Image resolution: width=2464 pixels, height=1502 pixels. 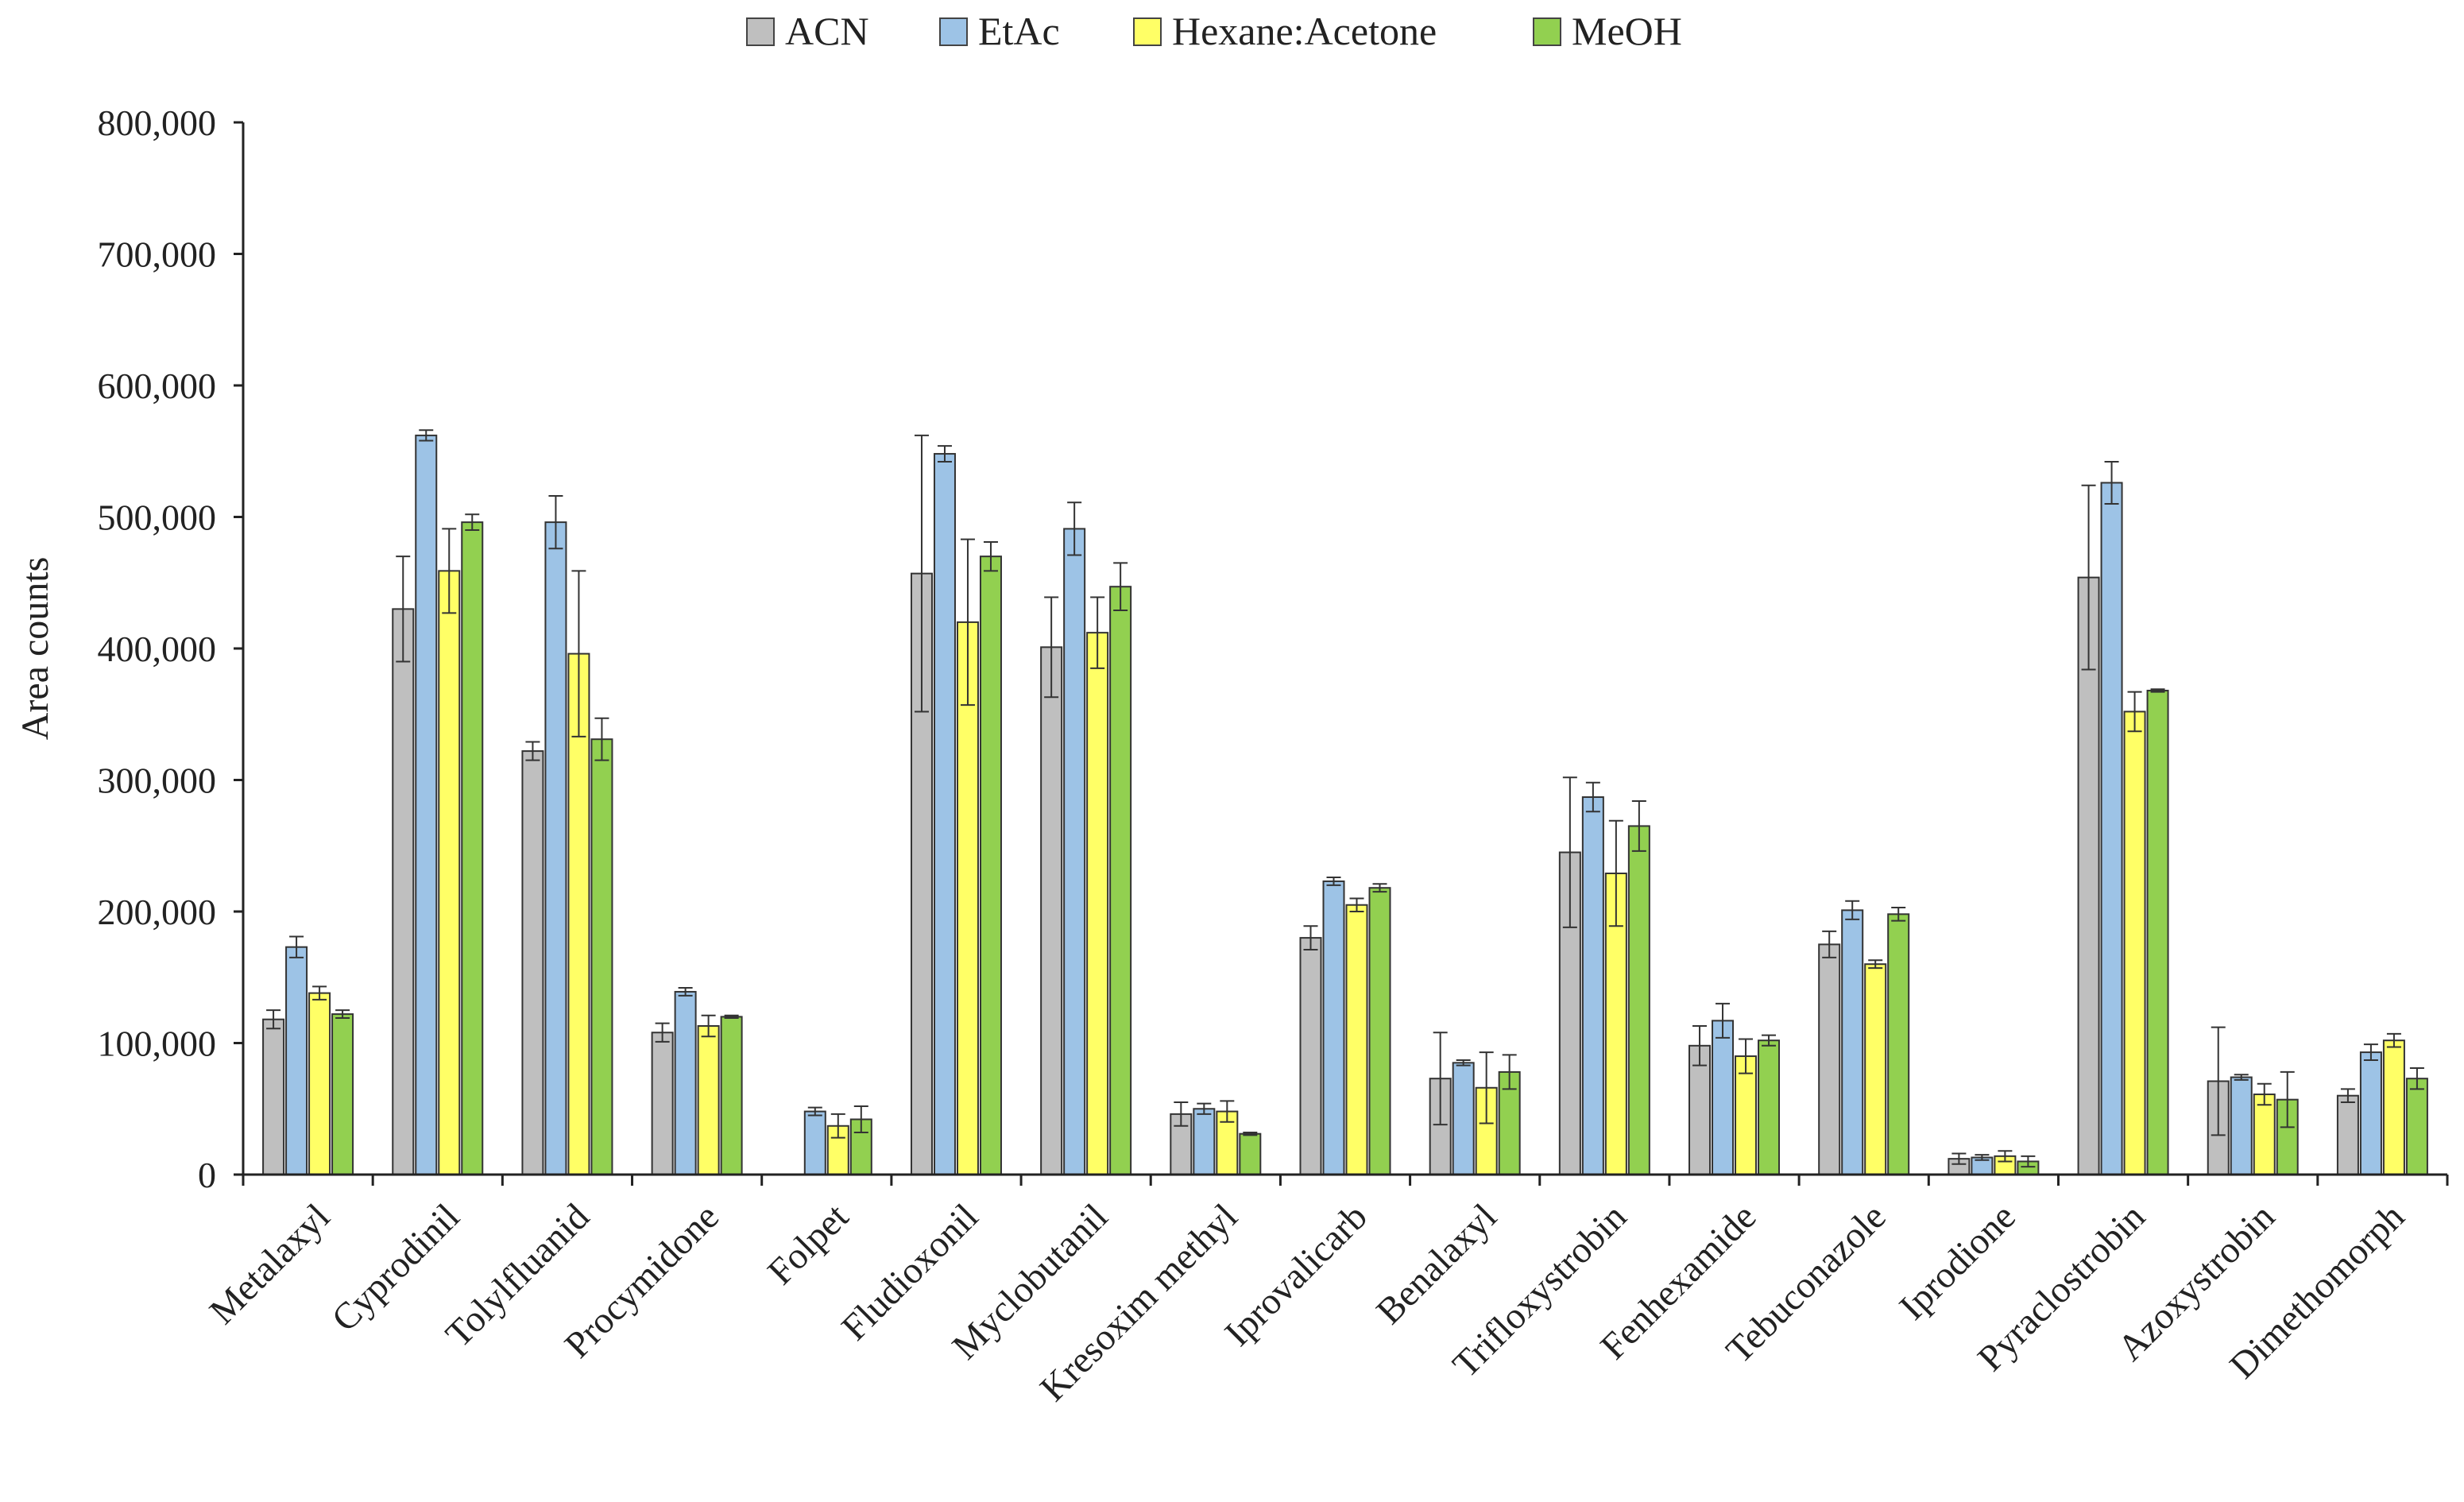 I want to click on x-category-label: Benalaxyl, so click(x=1436, y=1264).